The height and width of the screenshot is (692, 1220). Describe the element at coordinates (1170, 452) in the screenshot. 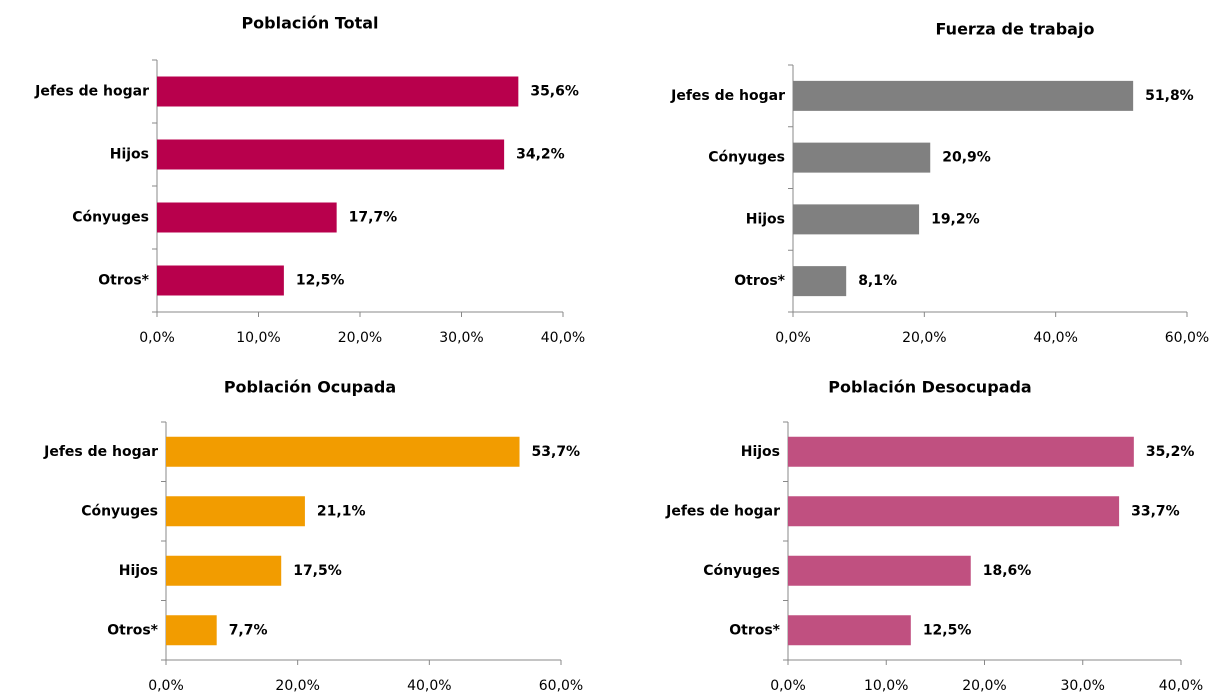

I see `value-label: 35,2%` at that location.